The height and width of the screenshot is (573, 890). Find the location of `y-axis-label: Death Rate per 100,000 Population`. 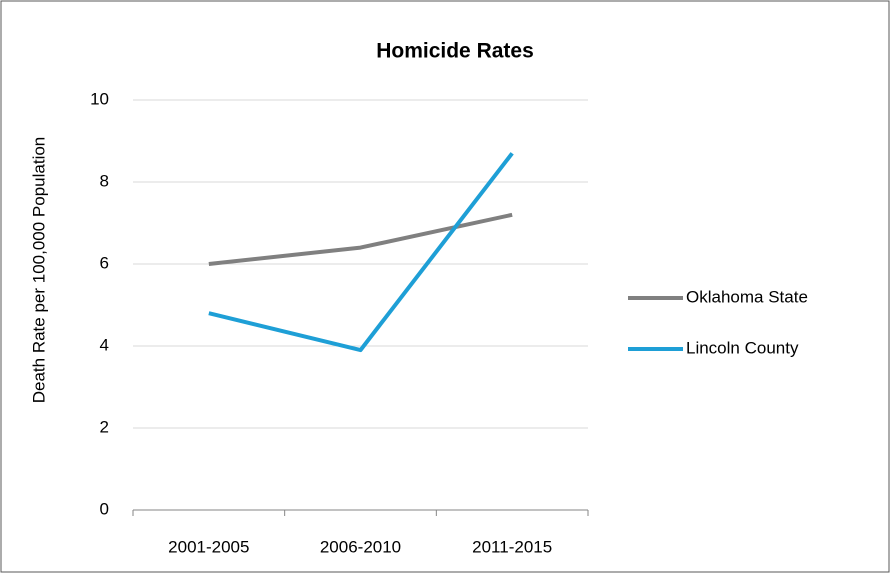

y-axis-label: Death Rate per 100,000 Population is located at coordinates (38, 270).